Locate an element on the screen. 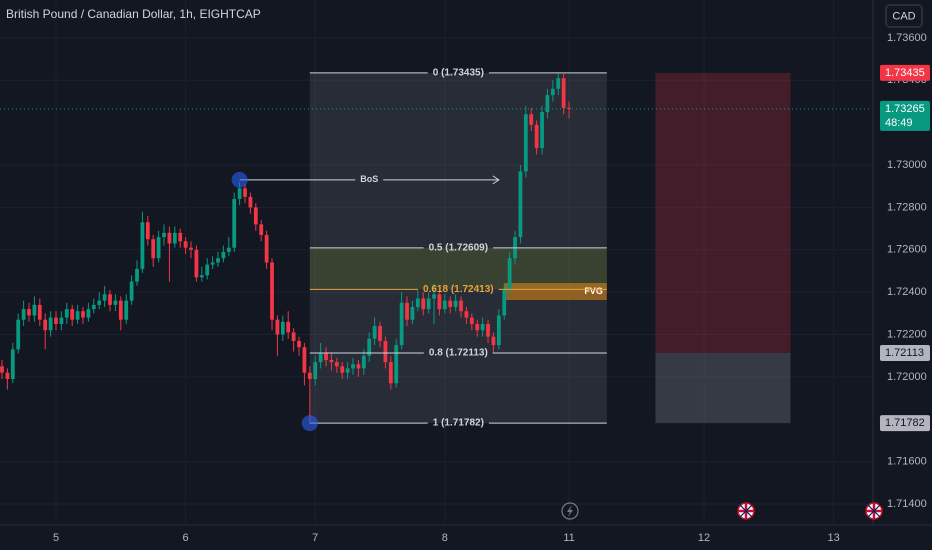 Image resolution: width=932 pixels, height=550 pixels. price-tag-label: 1.73435 is located at coordinates (905, 73).